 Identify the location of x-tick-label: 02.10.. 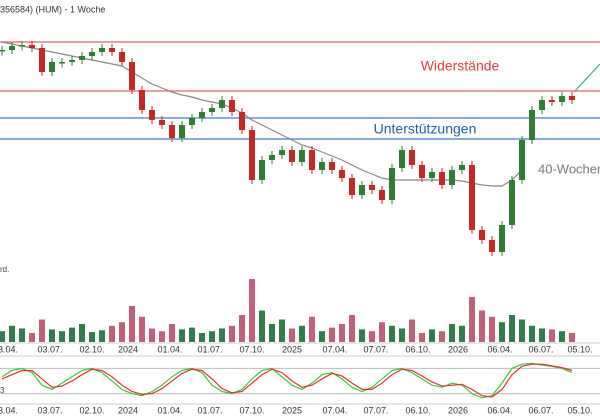
(91, 410).